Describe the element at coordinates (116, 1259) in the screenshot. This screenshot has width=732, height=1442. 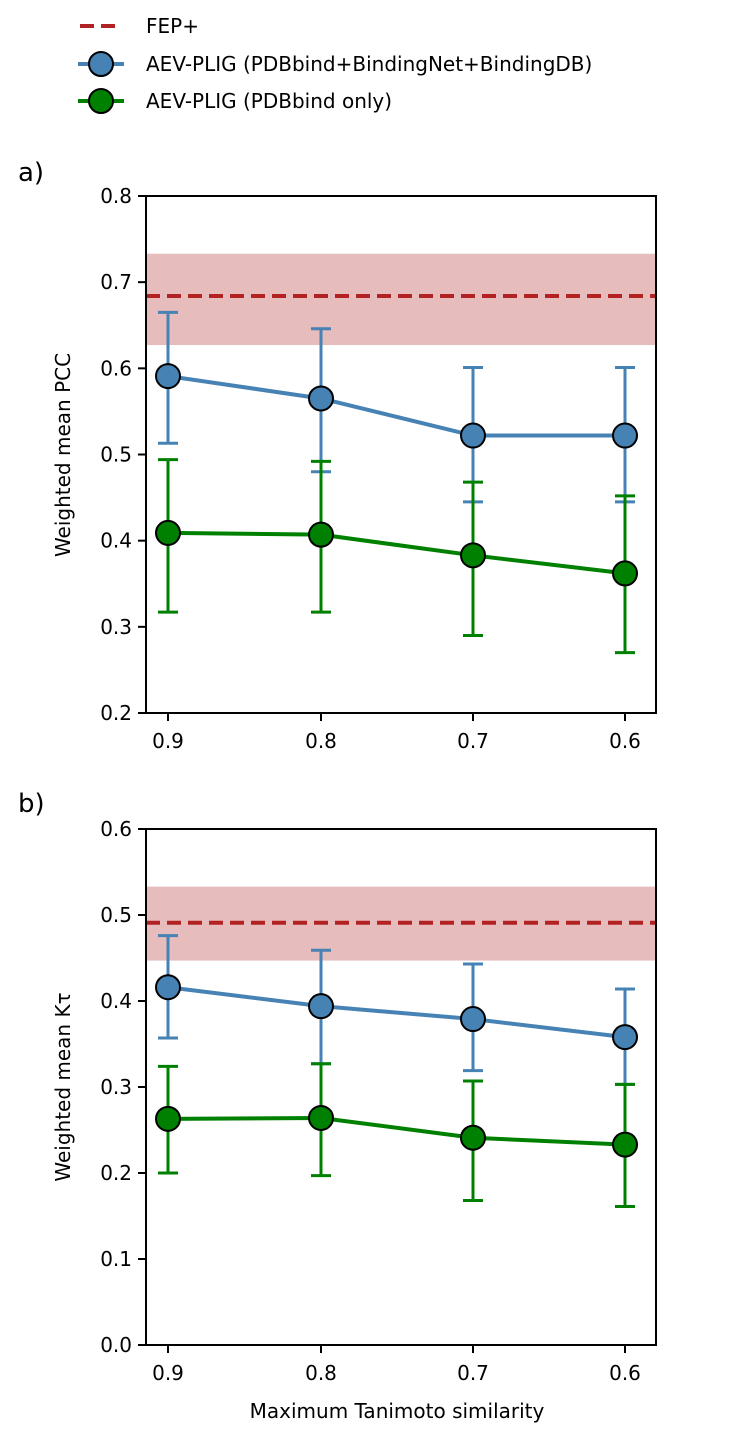
I see `y-tick-label: 0.1` at that location.